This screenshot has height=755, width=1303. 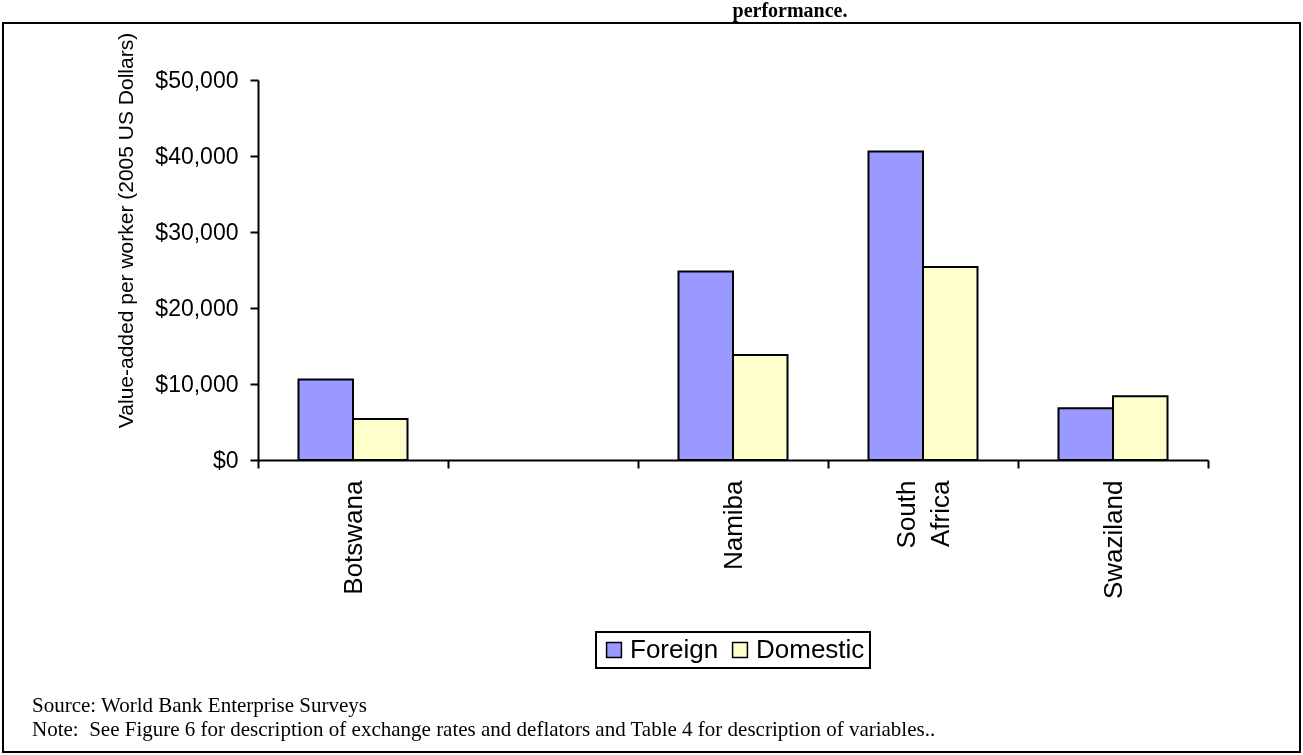 I want to click on y-tick-label: $20,000, so click(x=197, y=307).